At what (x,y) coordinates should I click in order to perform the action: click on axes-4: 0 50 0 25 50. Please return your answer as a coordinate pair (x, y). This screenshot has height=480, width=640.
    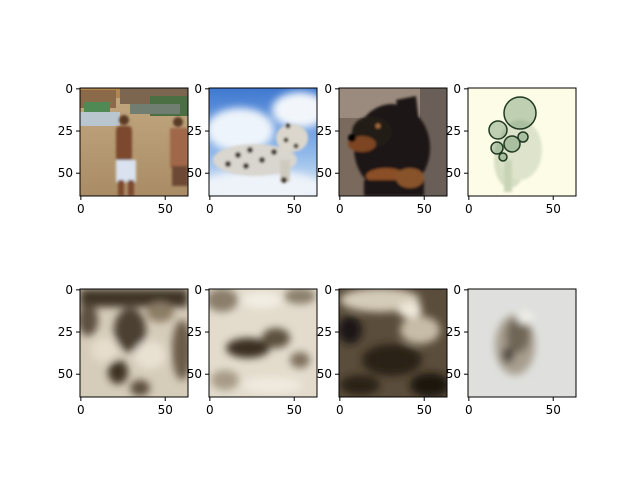
    Looking at the image, I should click on (511, 149).